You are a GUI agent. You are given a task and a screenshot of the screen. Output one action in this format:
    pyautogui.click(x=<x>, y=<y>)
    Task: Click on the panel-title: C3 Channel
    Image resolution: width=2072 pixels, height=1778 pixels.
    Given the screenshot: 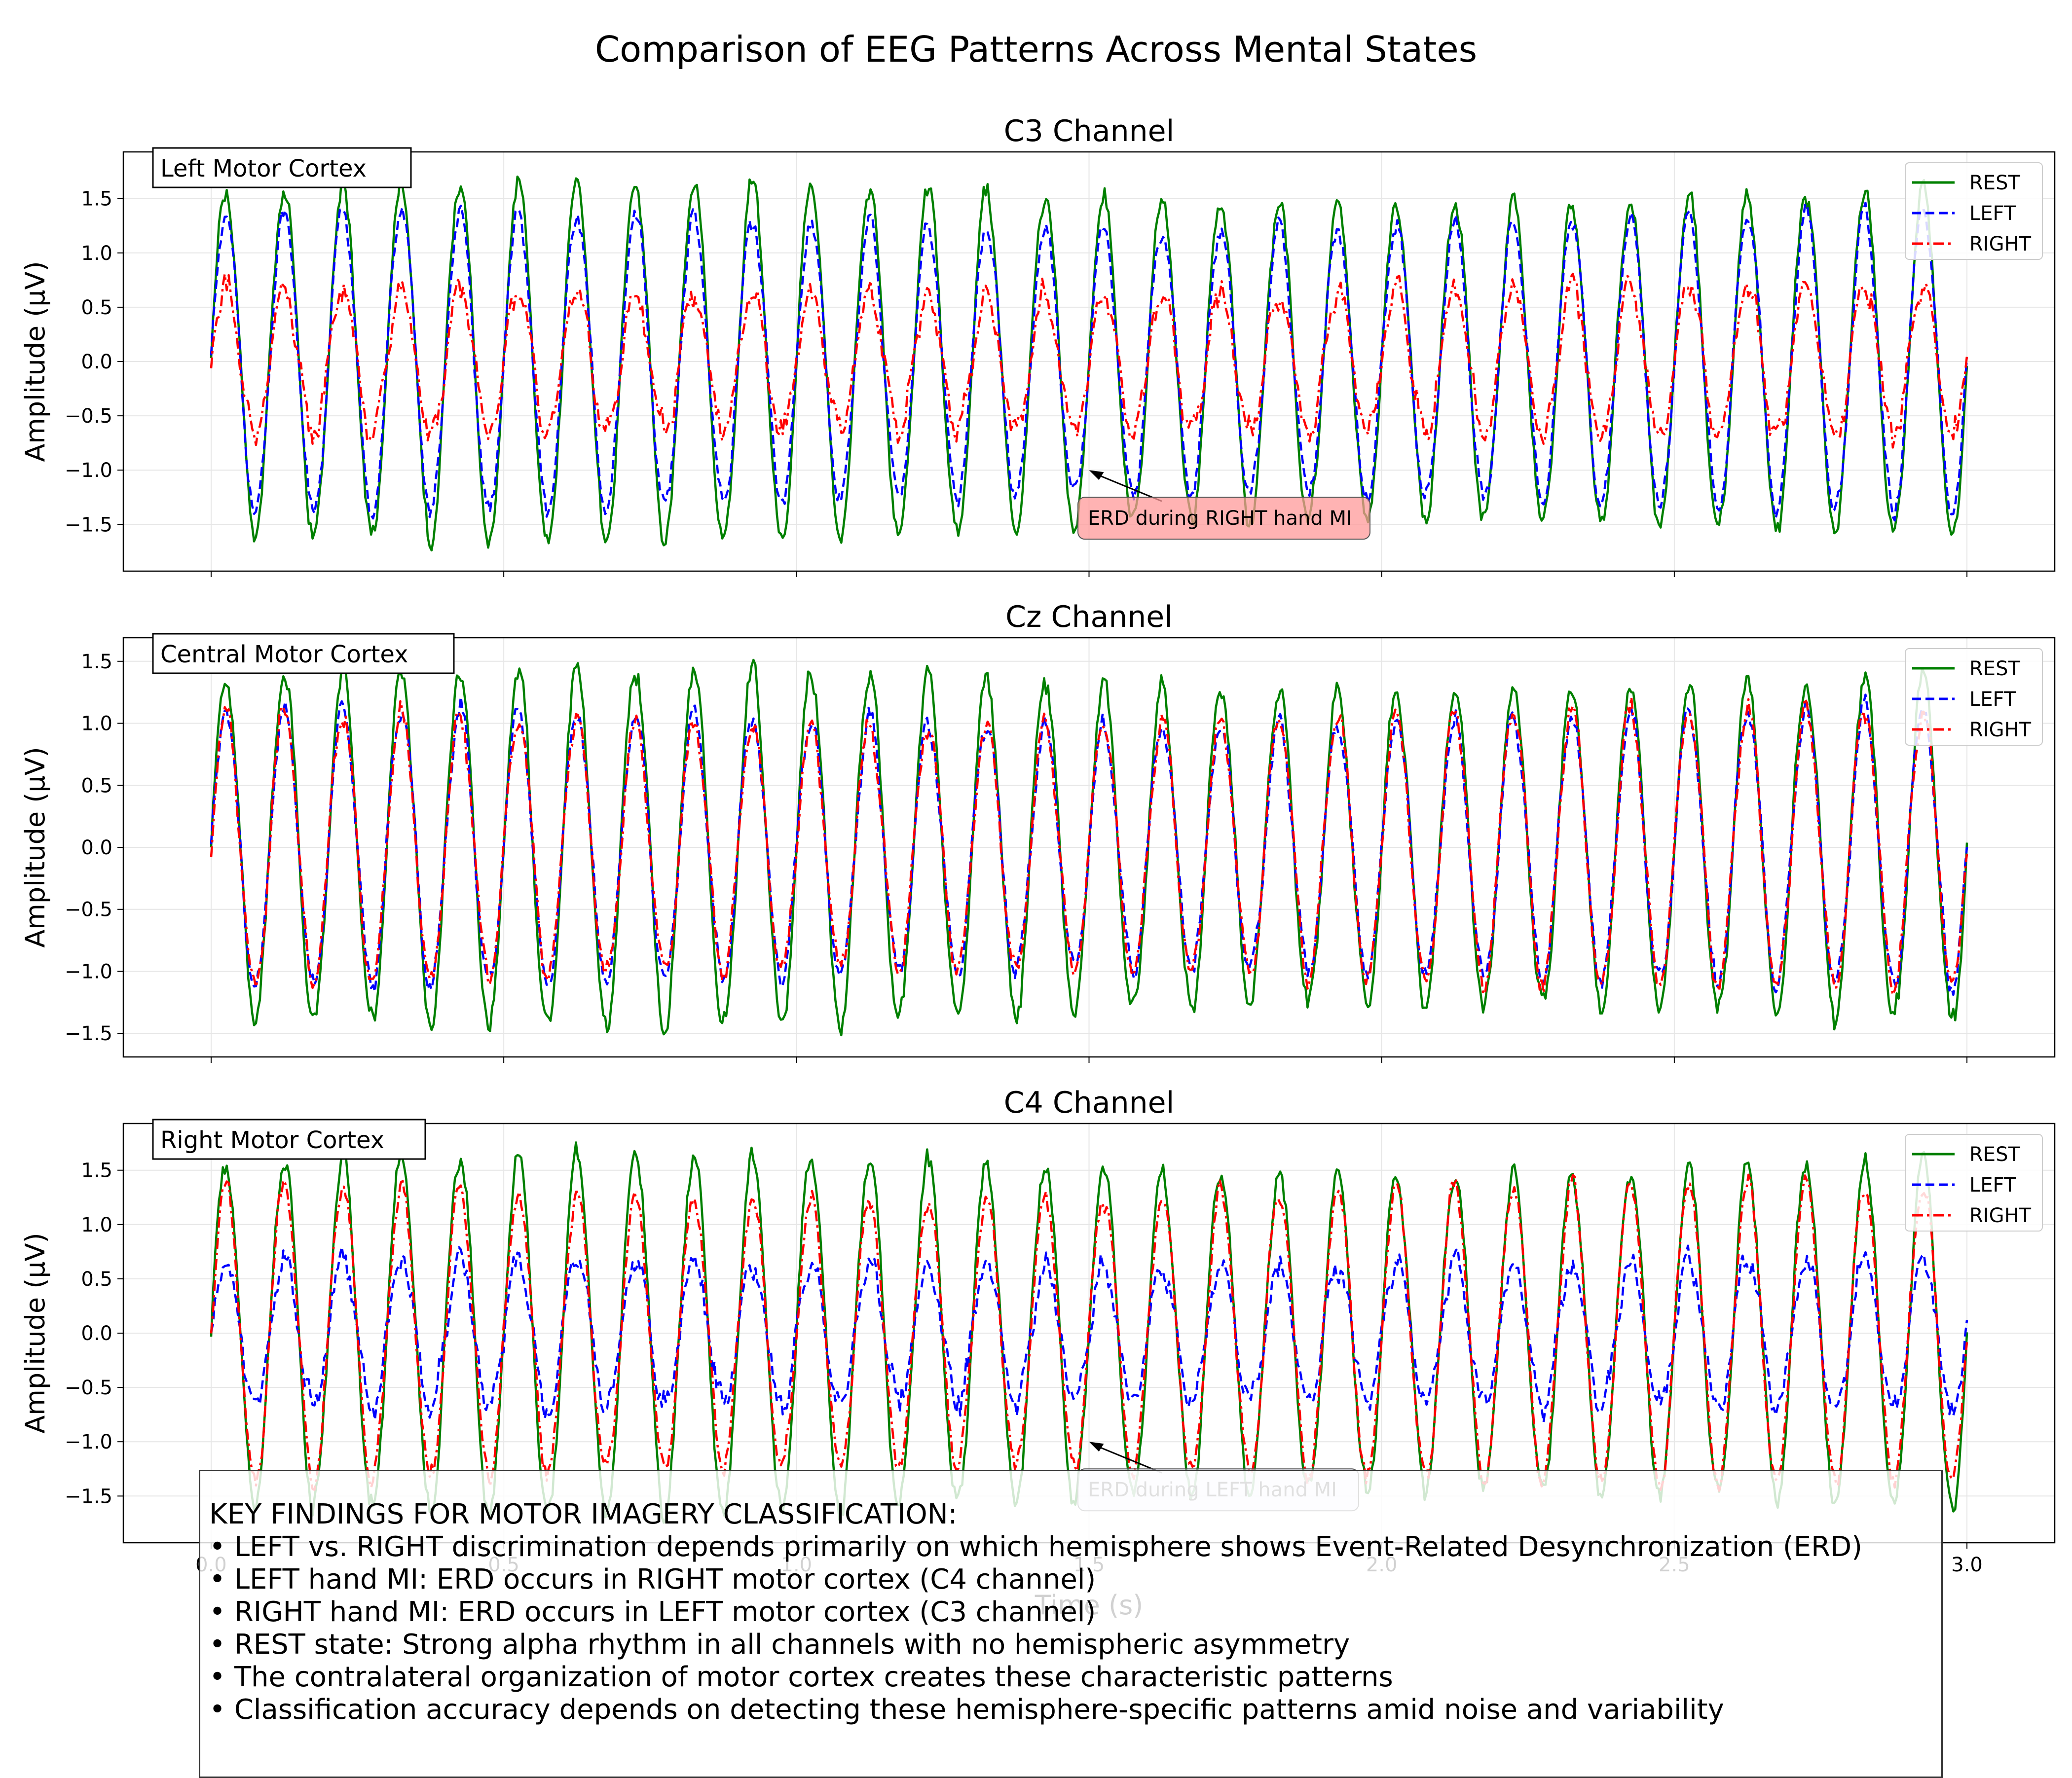 What is the action you would take?
    pyautogui.click(x=1089, y=131)
    